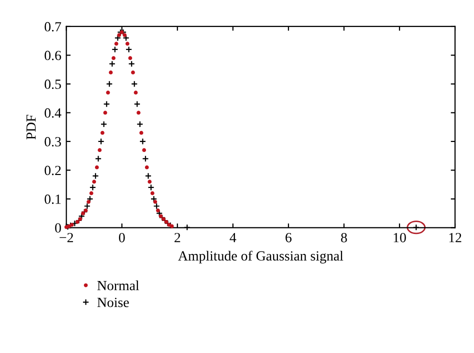  What do you see at coordinates (53, 27) in the screenshot?
I see `y-tick-label: 0.7` at bounding box center [53, 27].